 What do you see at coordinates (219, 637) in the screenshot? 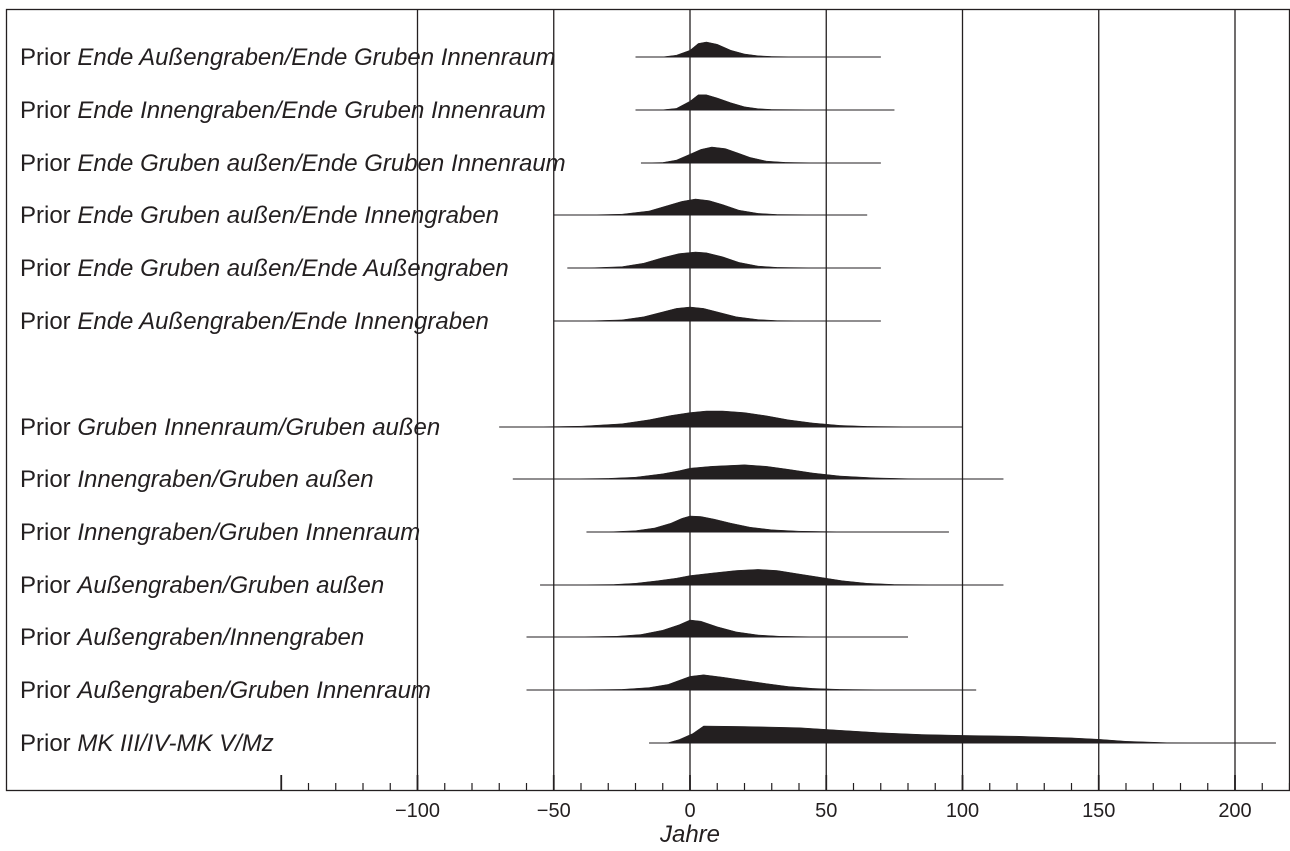
I see `row-label-name: Außengraben/Innengraben` at bounding box center [219, 637].